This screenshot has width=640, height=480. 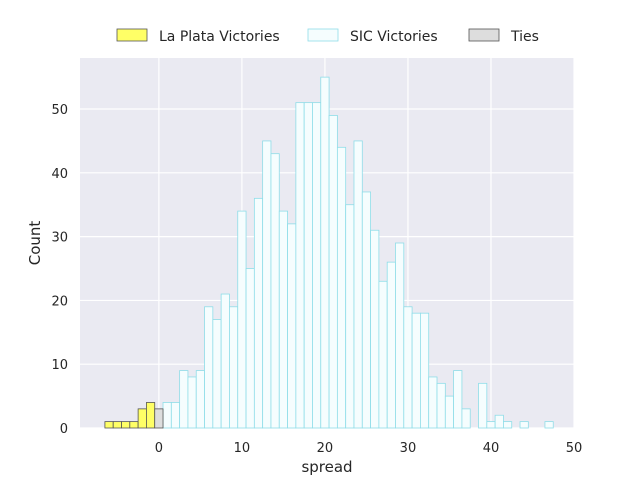 What do you see at coordinates (326, 467) in the screenshot?
I see `x-axis-label: spread` at bounding box center [326, 467].